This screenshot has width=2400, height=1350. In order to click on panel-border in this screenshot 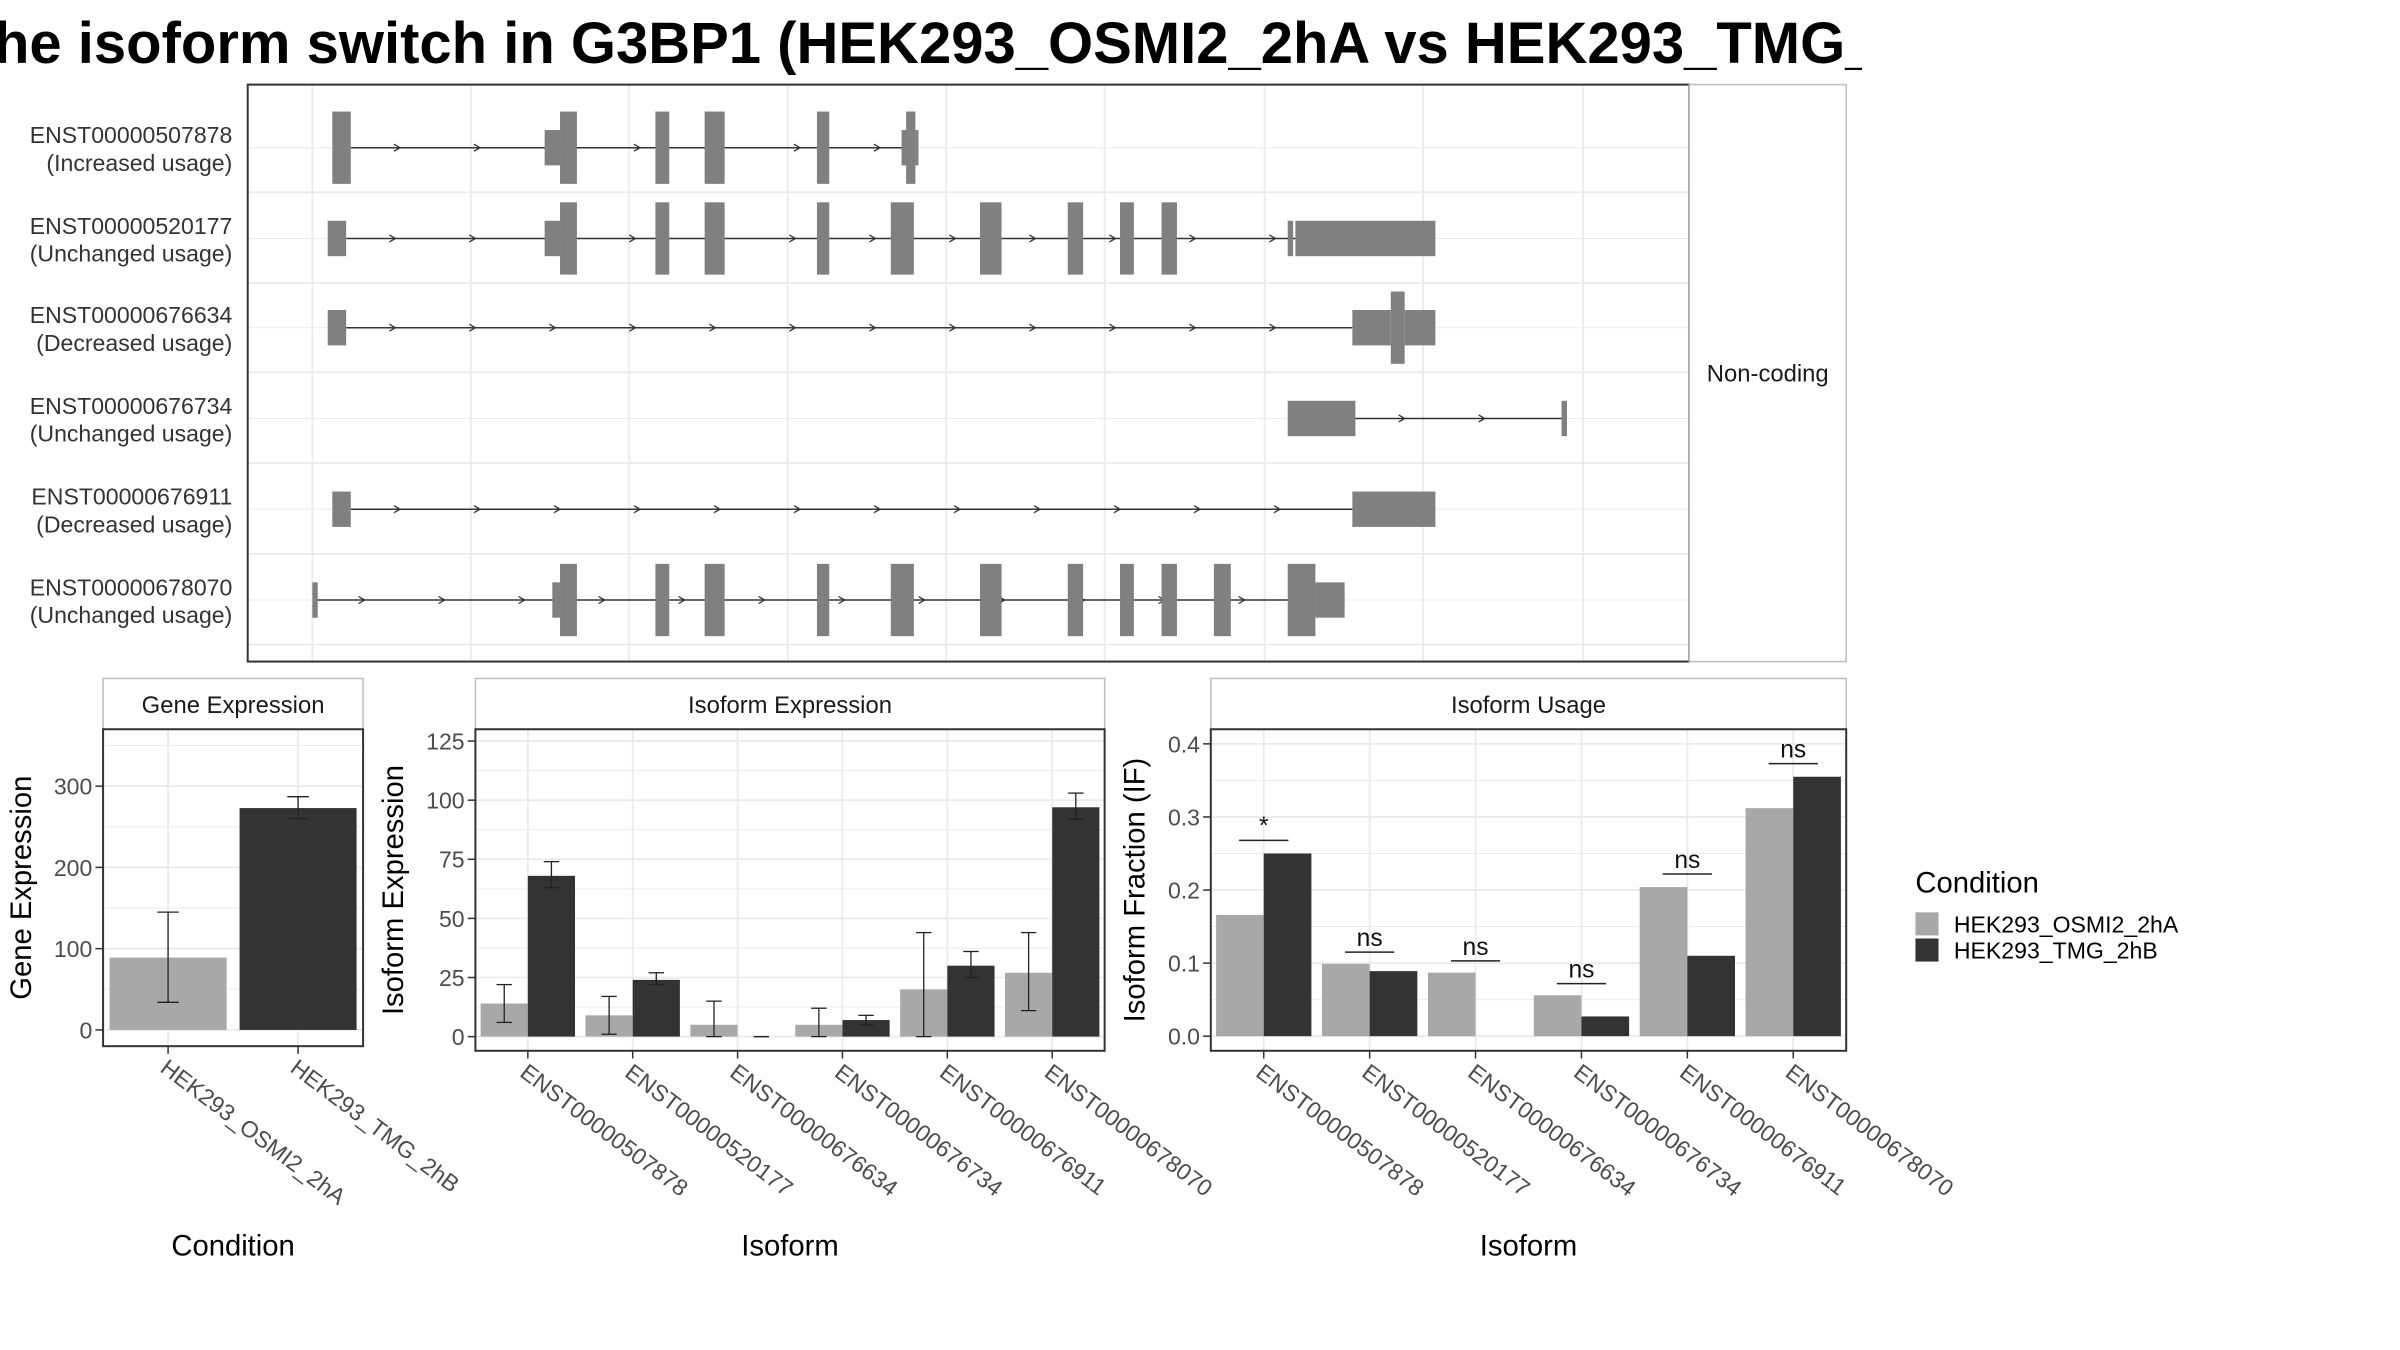, I will do `click(790, 890)`.